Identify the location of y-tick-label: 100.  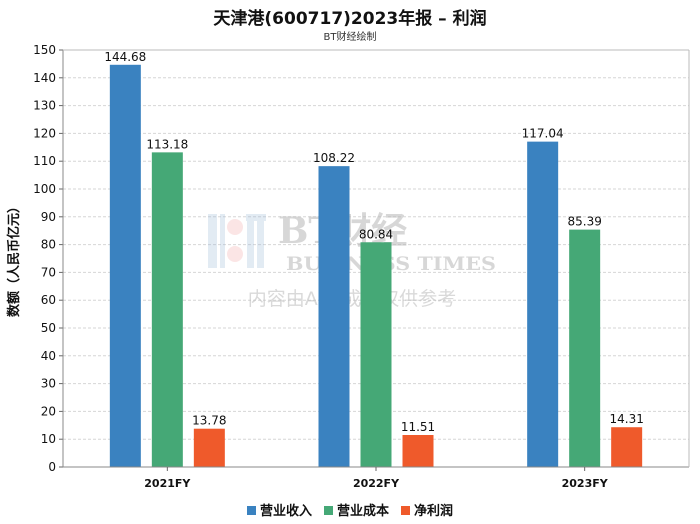
(44, 189).